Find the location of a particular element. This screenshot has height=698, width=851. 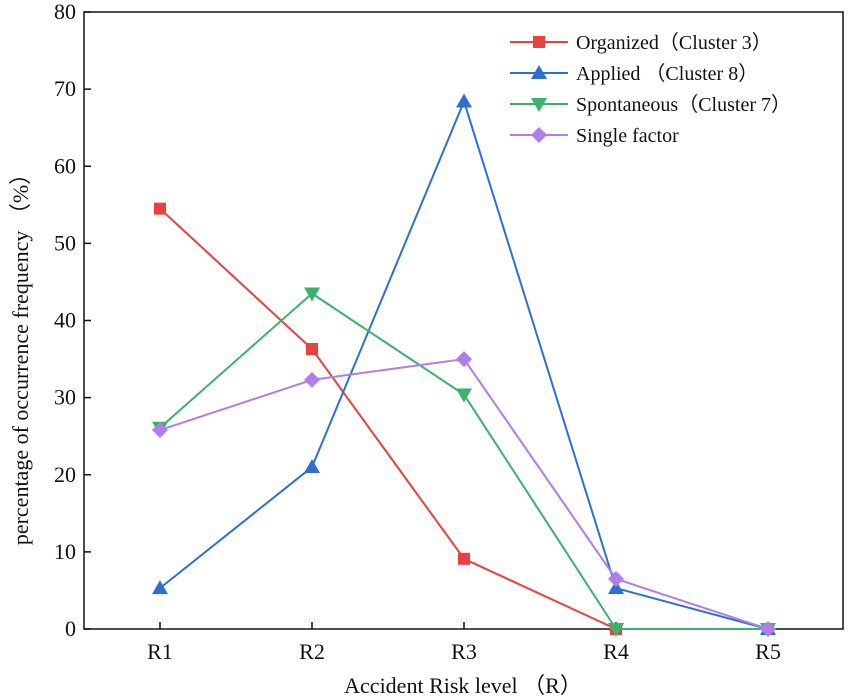

x-tick-label: R1 is located at coordinates (160, 651).